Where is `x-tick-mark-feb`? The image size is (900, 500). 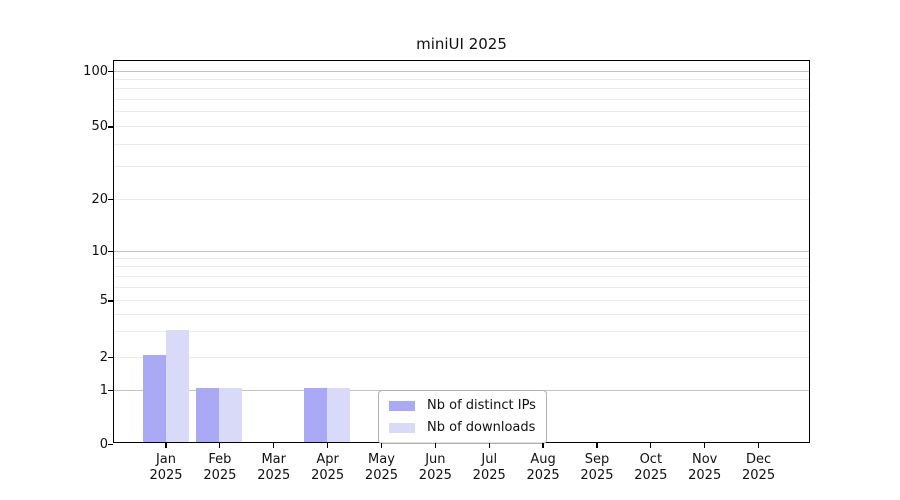
x-tick-mark-feb is located at coordinates (220, 445).